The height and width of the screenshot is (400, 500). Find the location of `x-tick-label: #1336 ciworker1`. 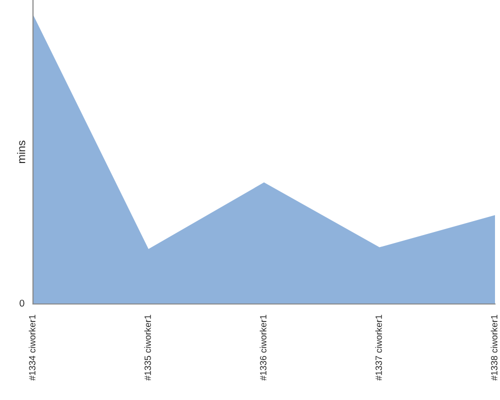

x-tick-label: #1336 ciworker1 is located at coordinates (263, 347).